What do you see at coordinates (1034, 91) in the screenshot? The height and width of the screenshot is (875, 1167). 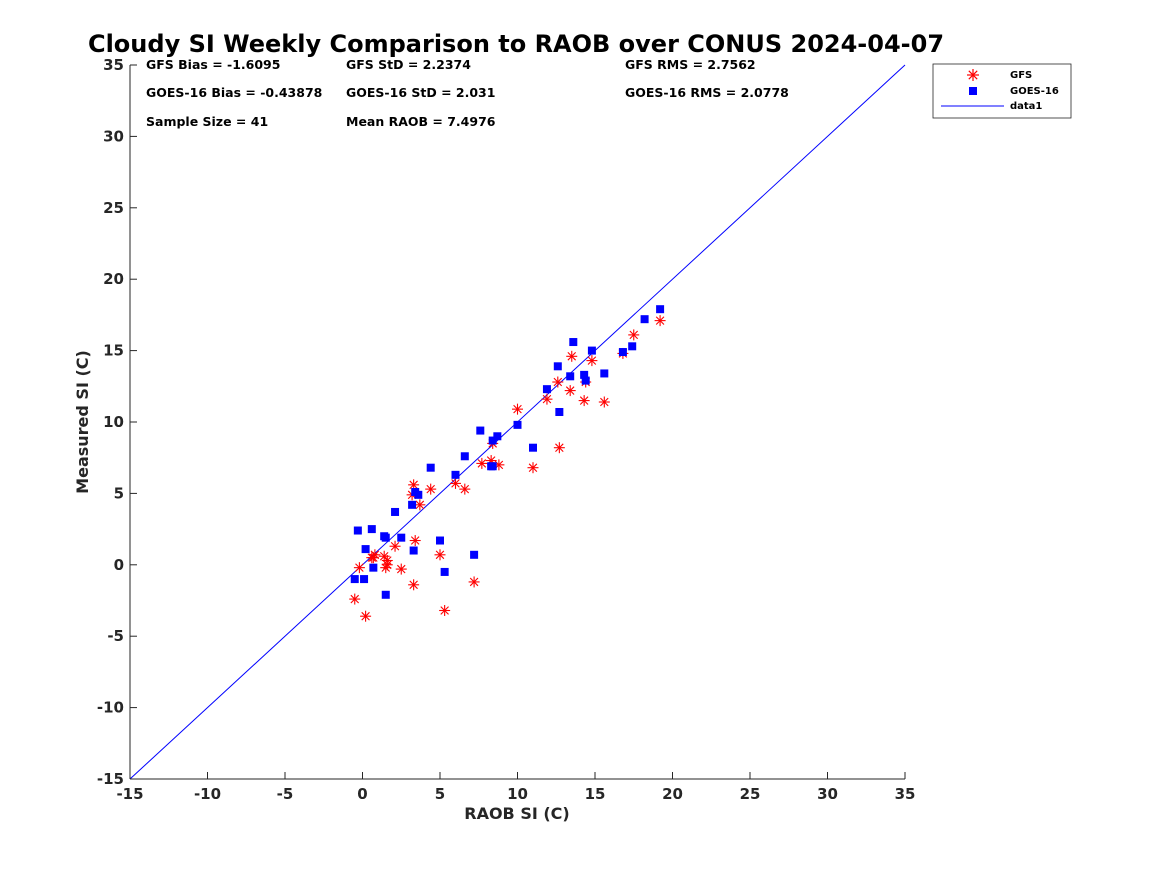 I see `legend-goes16-label: GOES-16` at bounding box center [1034, 91].